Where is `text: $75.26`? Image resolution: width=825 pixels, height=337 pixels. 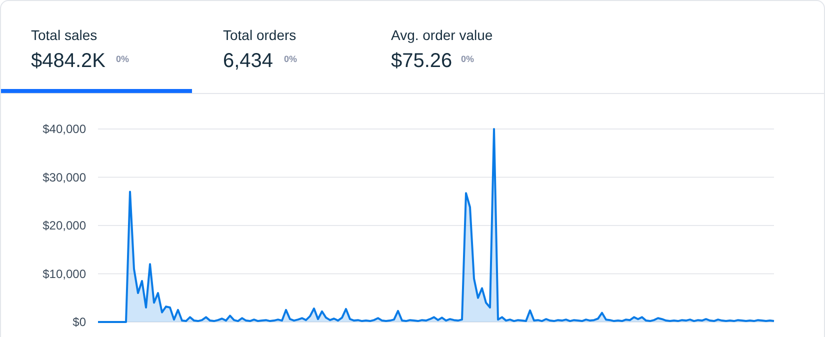
text: $75.26 is located at coordinates (421, 61).